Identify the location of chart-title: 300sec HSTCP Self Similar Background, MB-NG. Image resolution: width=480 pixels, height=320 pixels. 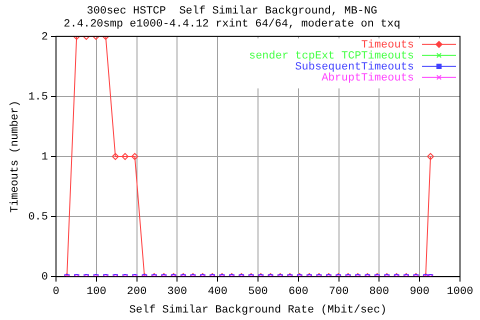
(232, 12).